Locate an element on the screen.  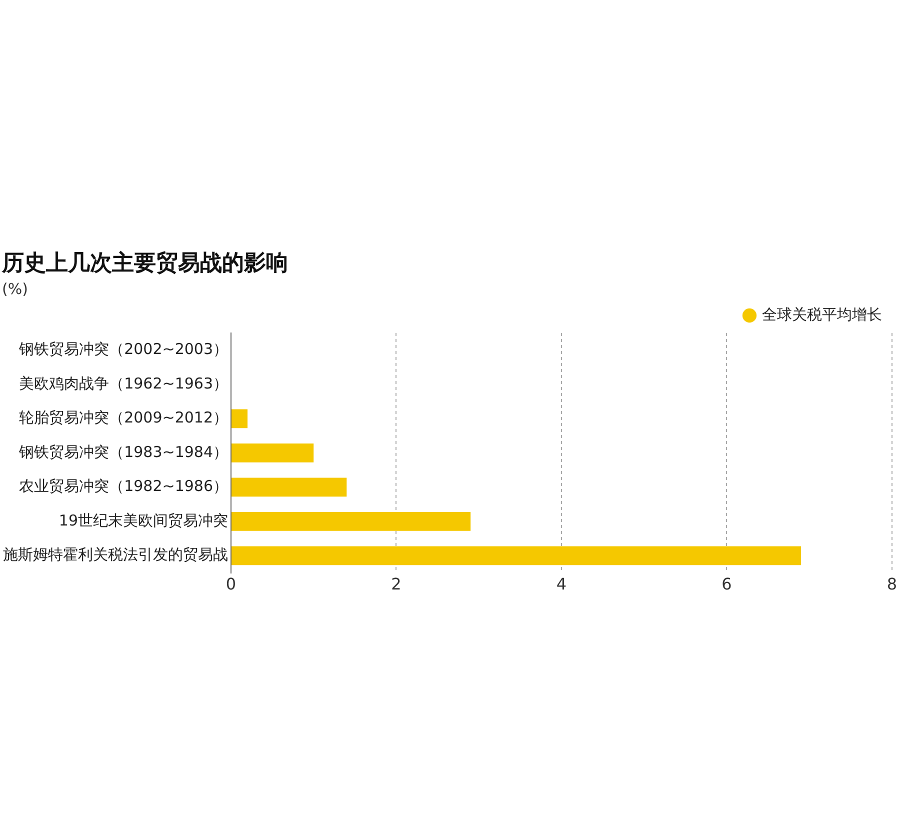
y-tick-label: 轮胎贸易冲突（2009~2012） is located at coordinates (123, 417).